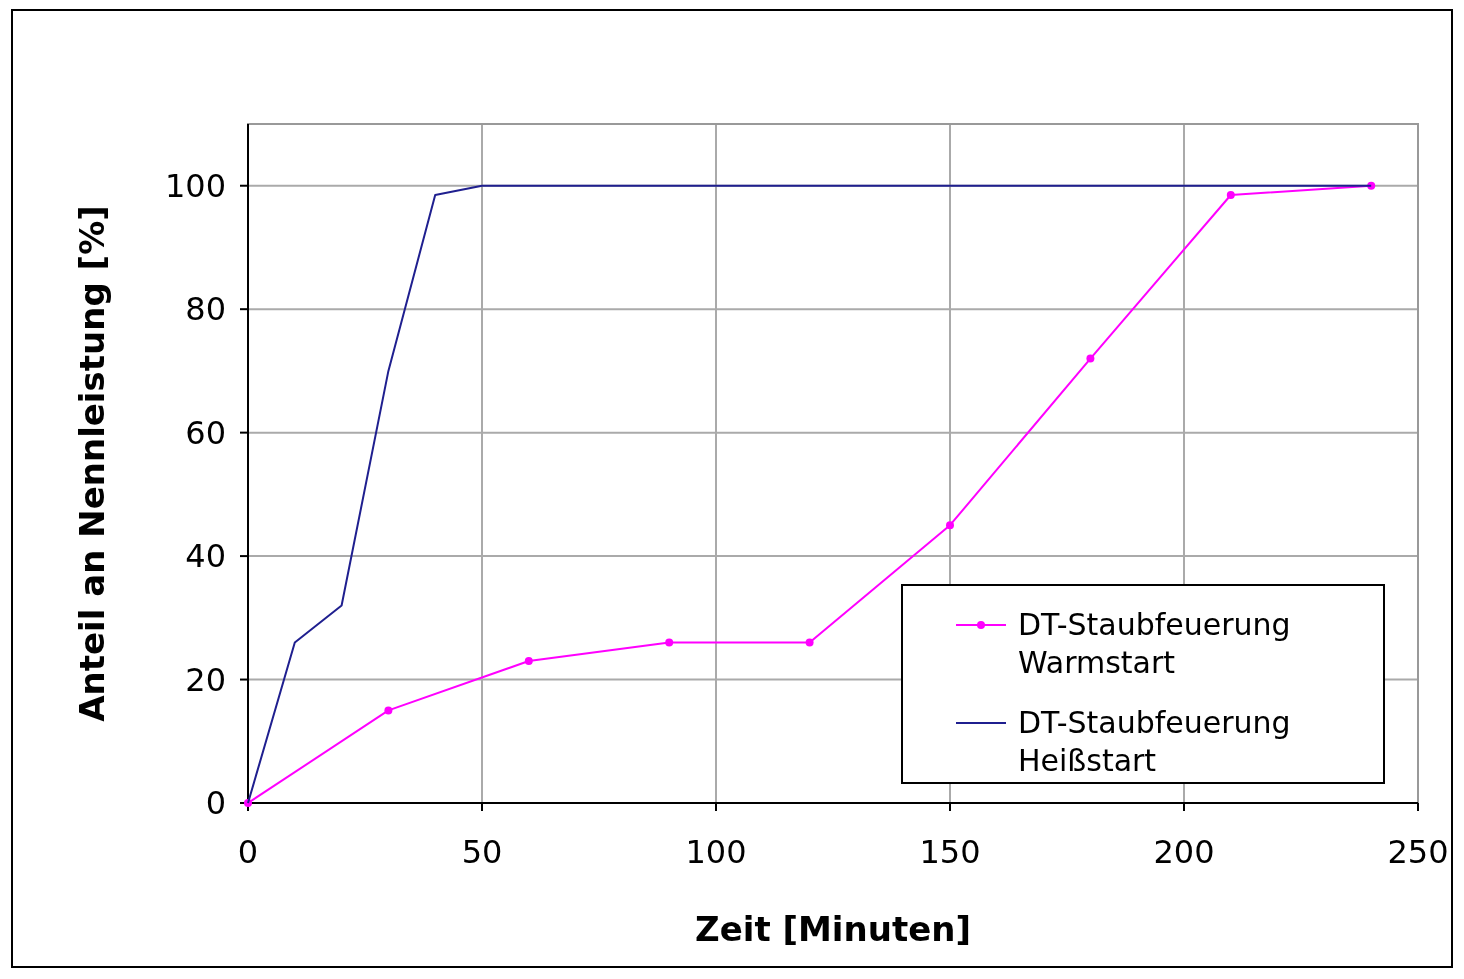 The image size is (1464, 979). I want to click on x-tick-label: 0, so click(248, 852).